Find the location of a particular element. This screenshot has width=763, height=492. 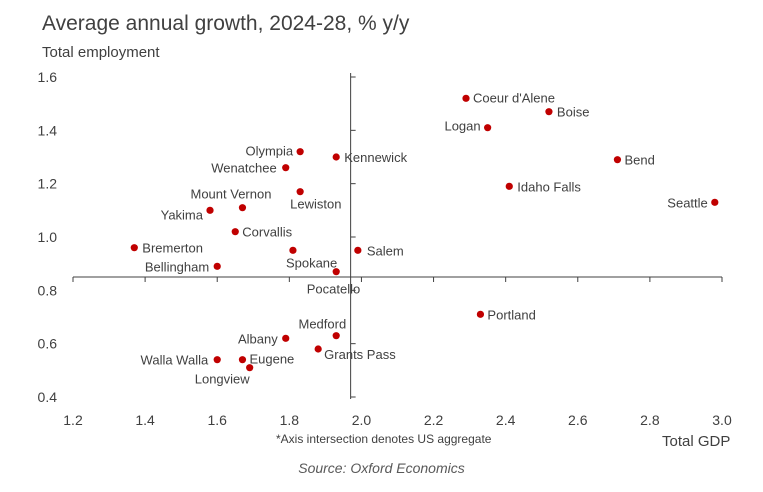

point-label: Portland is located at coordinates (511, 314).